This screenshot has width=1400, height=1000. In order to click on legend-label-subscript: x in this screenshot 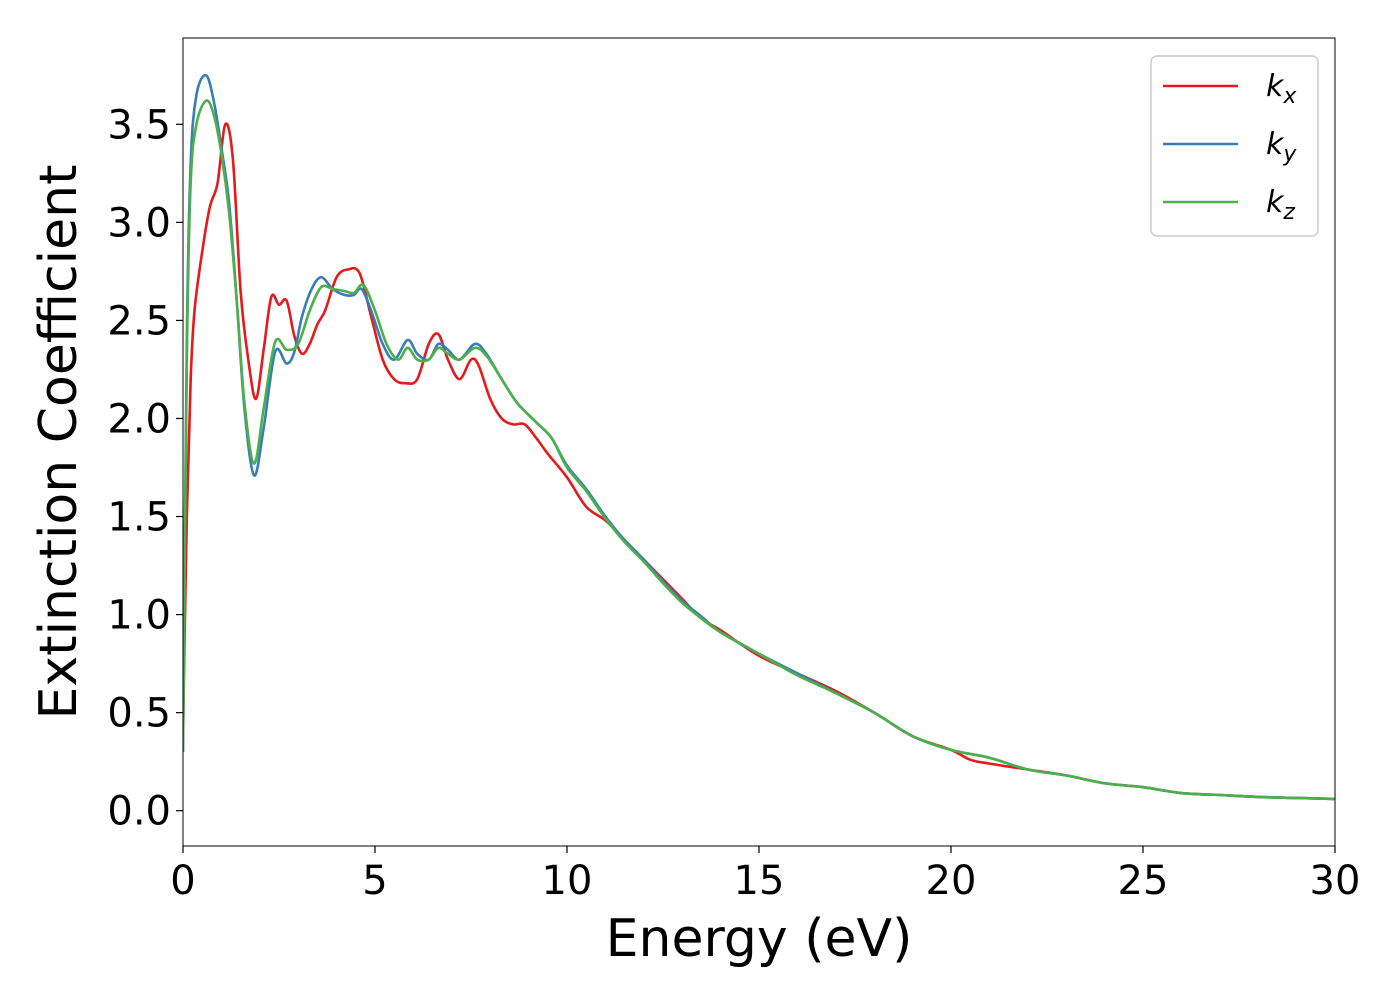, I will do `click(1289, 96)`.